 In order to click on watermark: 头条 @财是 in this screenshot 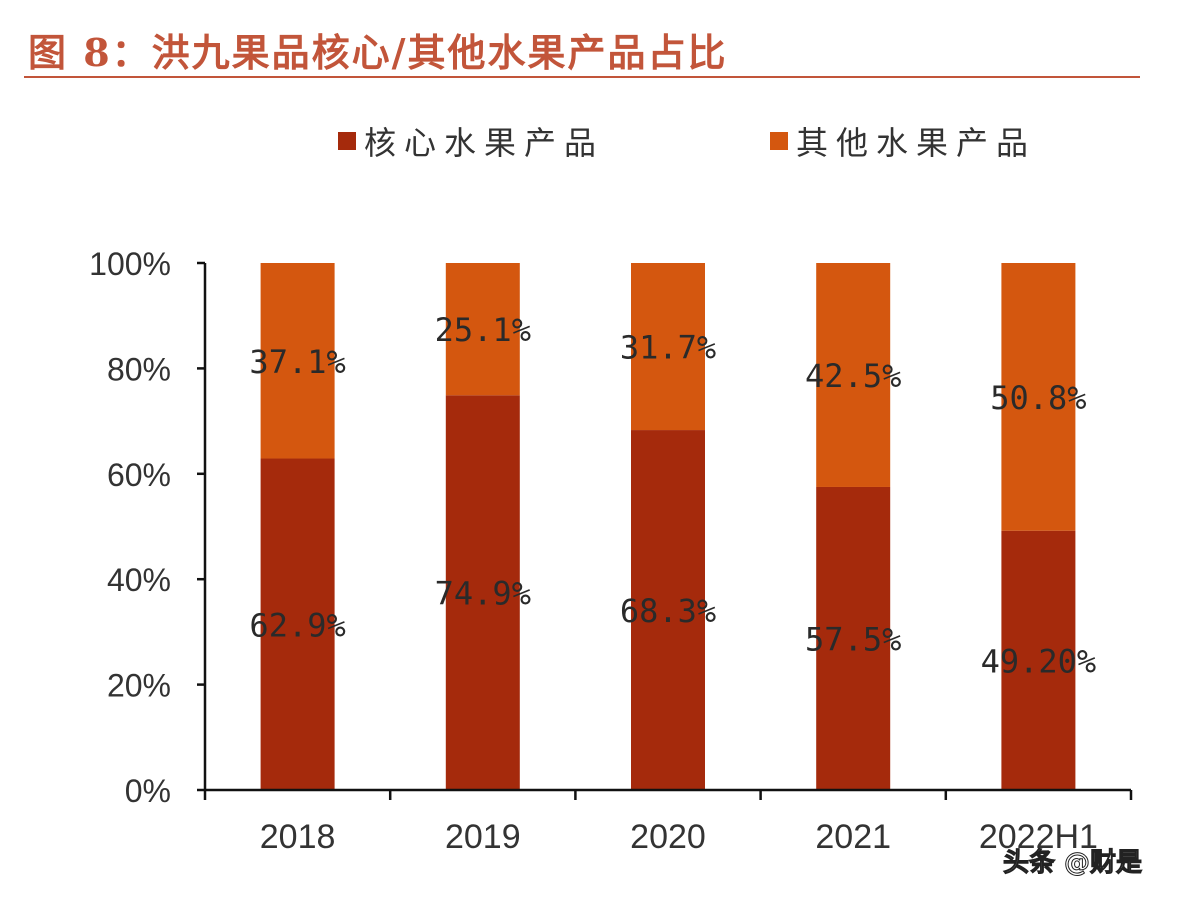, I will do `click(1072, 863)`.